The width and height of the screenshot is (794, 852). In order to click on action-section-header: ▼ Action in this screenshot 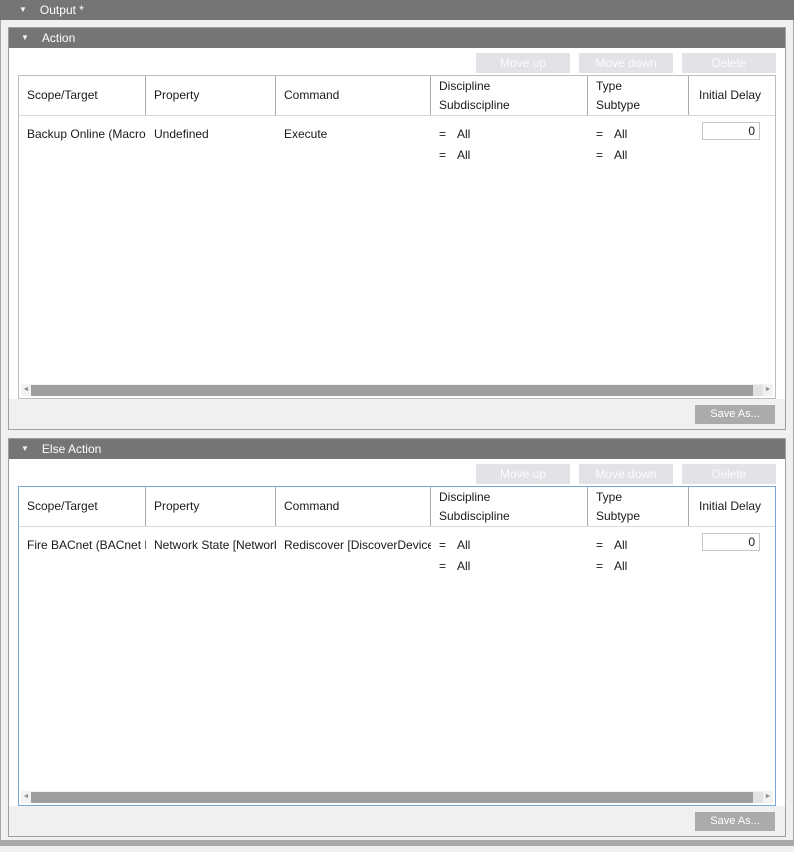, I will do `click(397, 38)`.